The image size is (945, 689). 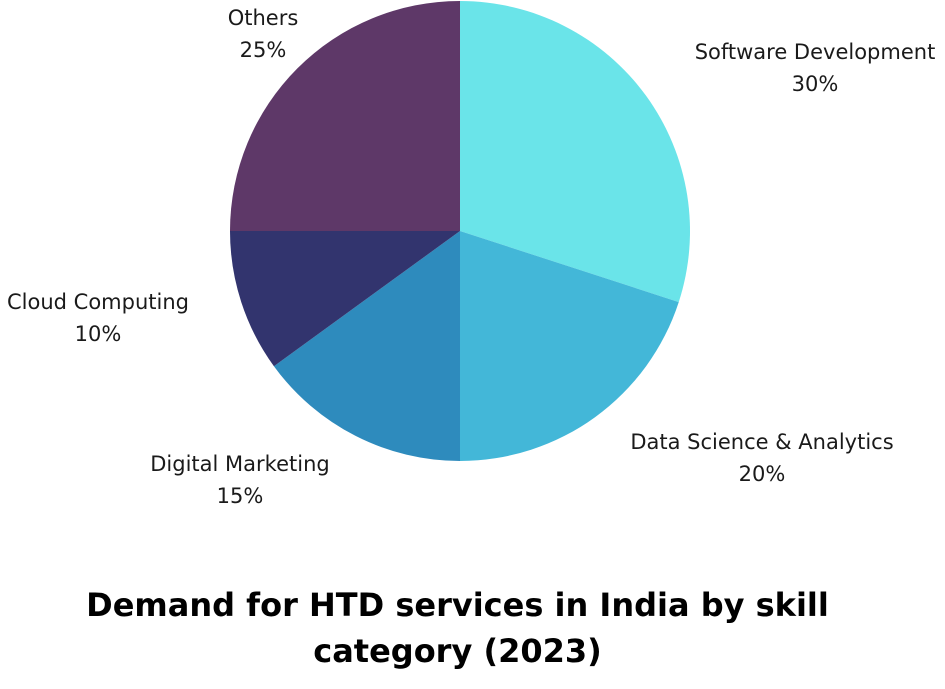 I want to click on slice-value-software-development: 30%, so click(x=815, y=84).